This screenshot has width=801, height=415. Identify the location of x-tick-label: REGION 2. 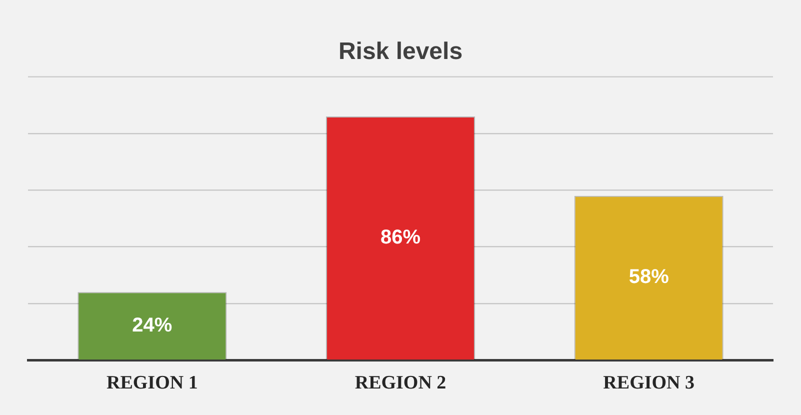
(400, 383).